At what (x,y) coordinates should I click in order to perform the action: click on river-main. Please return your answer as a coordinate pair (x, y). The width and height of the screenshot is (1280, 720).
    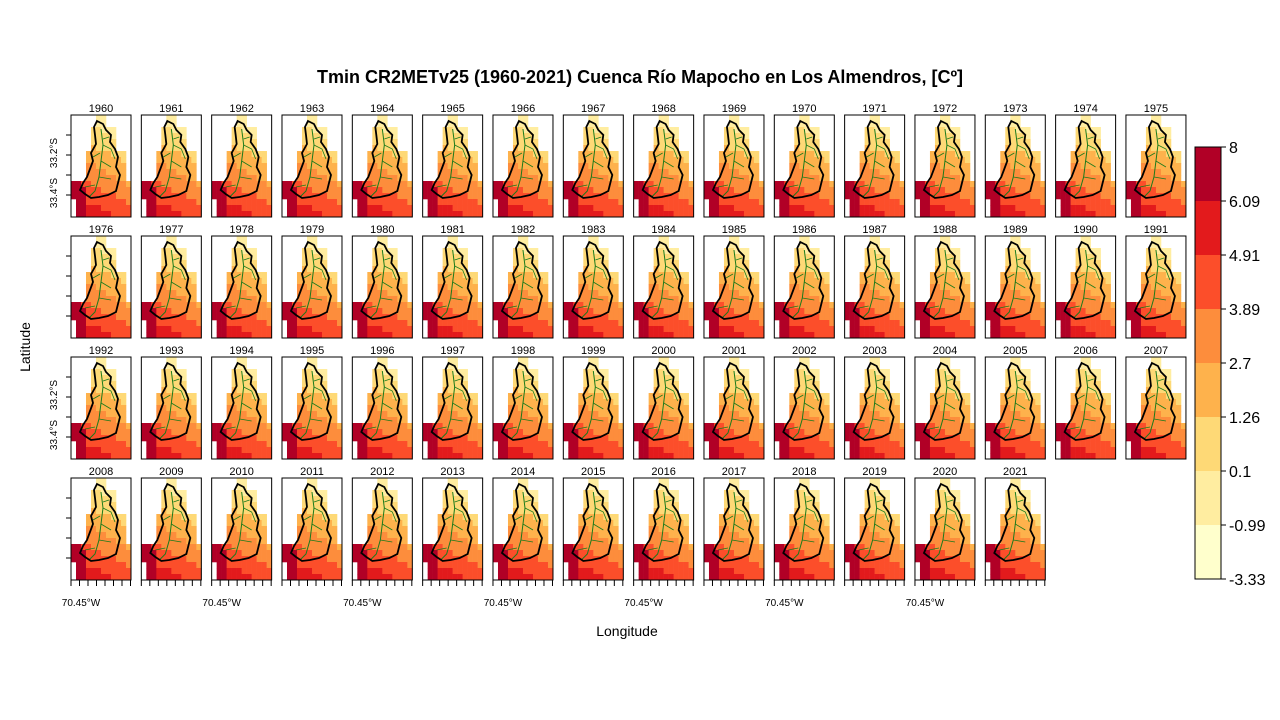
    Looking at the image, I should click on (448, 284).